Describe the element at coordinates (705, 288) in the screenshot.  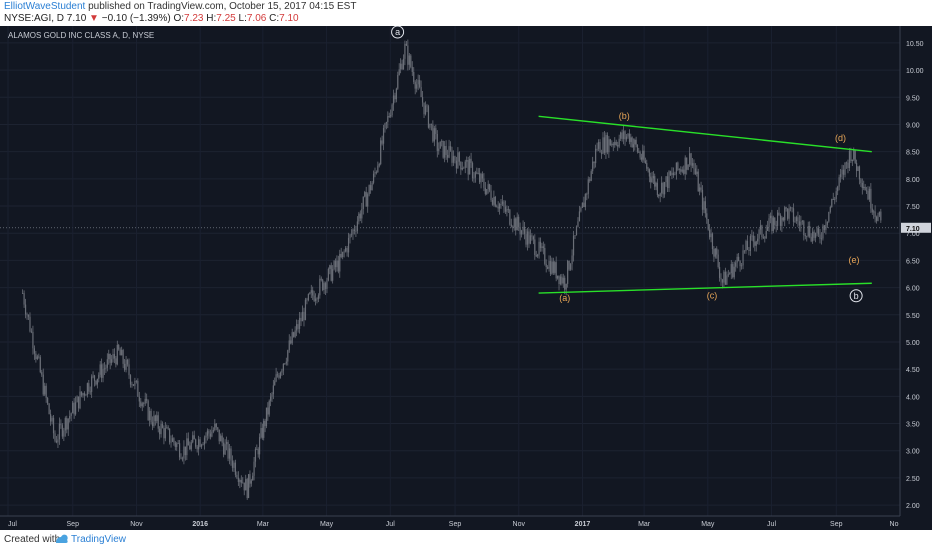
I see `trendline` at that location.